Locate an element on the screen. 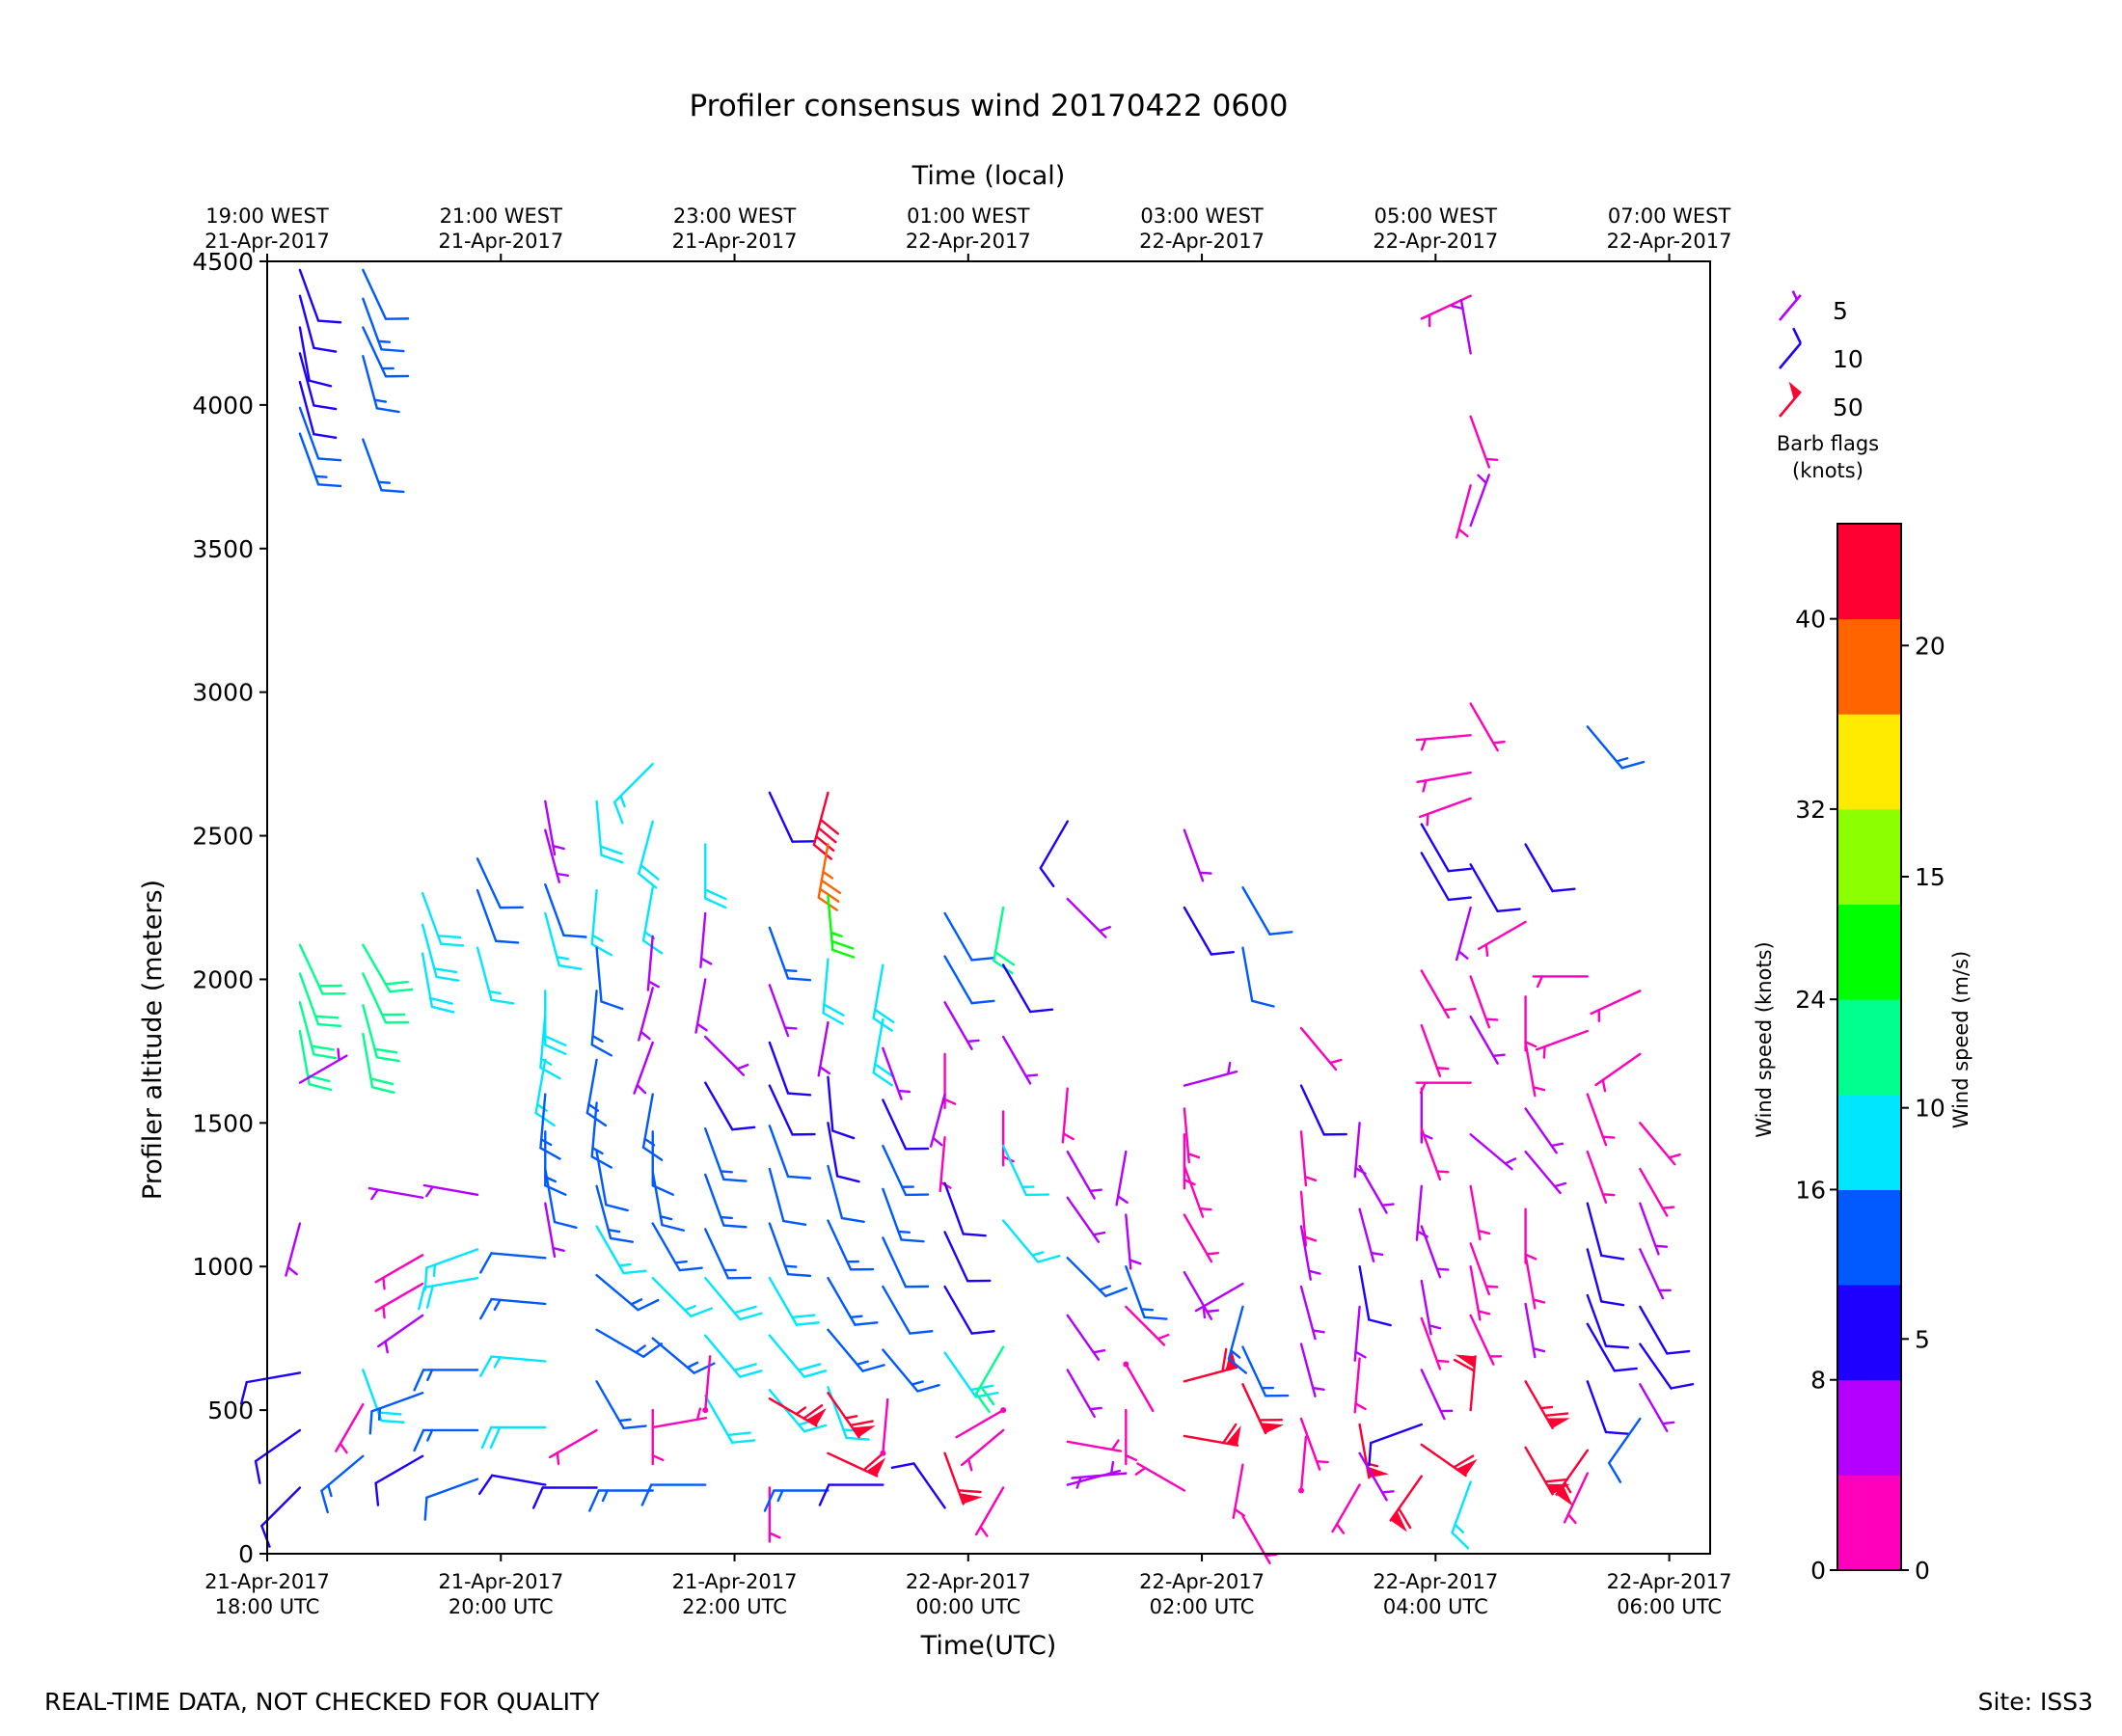 The height and width of the screenshot is (1736, 2122). top-axis-label: Time (local) is located at coordinates (988, 176).